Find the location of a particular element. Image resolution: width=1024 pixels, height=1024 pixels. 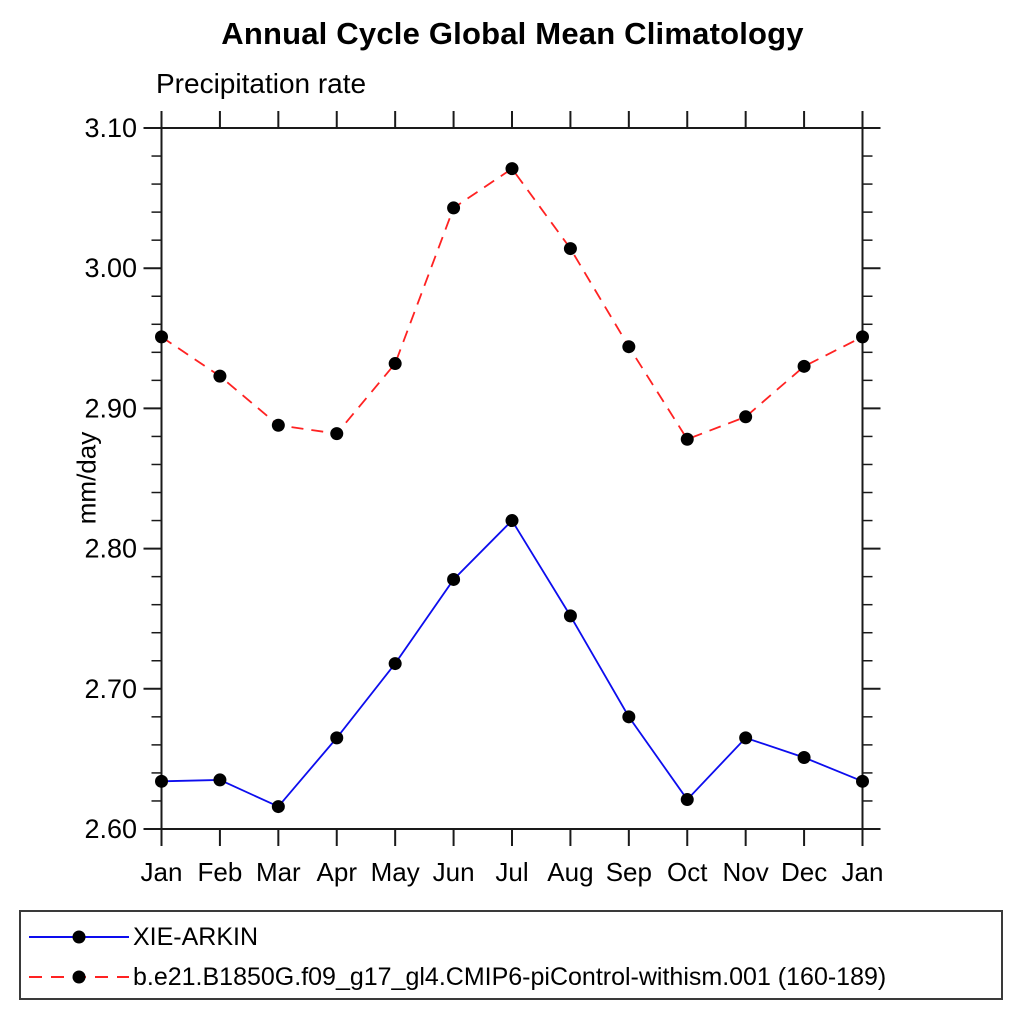

x-tick-label: Feb is located at coordinates (220, 872).